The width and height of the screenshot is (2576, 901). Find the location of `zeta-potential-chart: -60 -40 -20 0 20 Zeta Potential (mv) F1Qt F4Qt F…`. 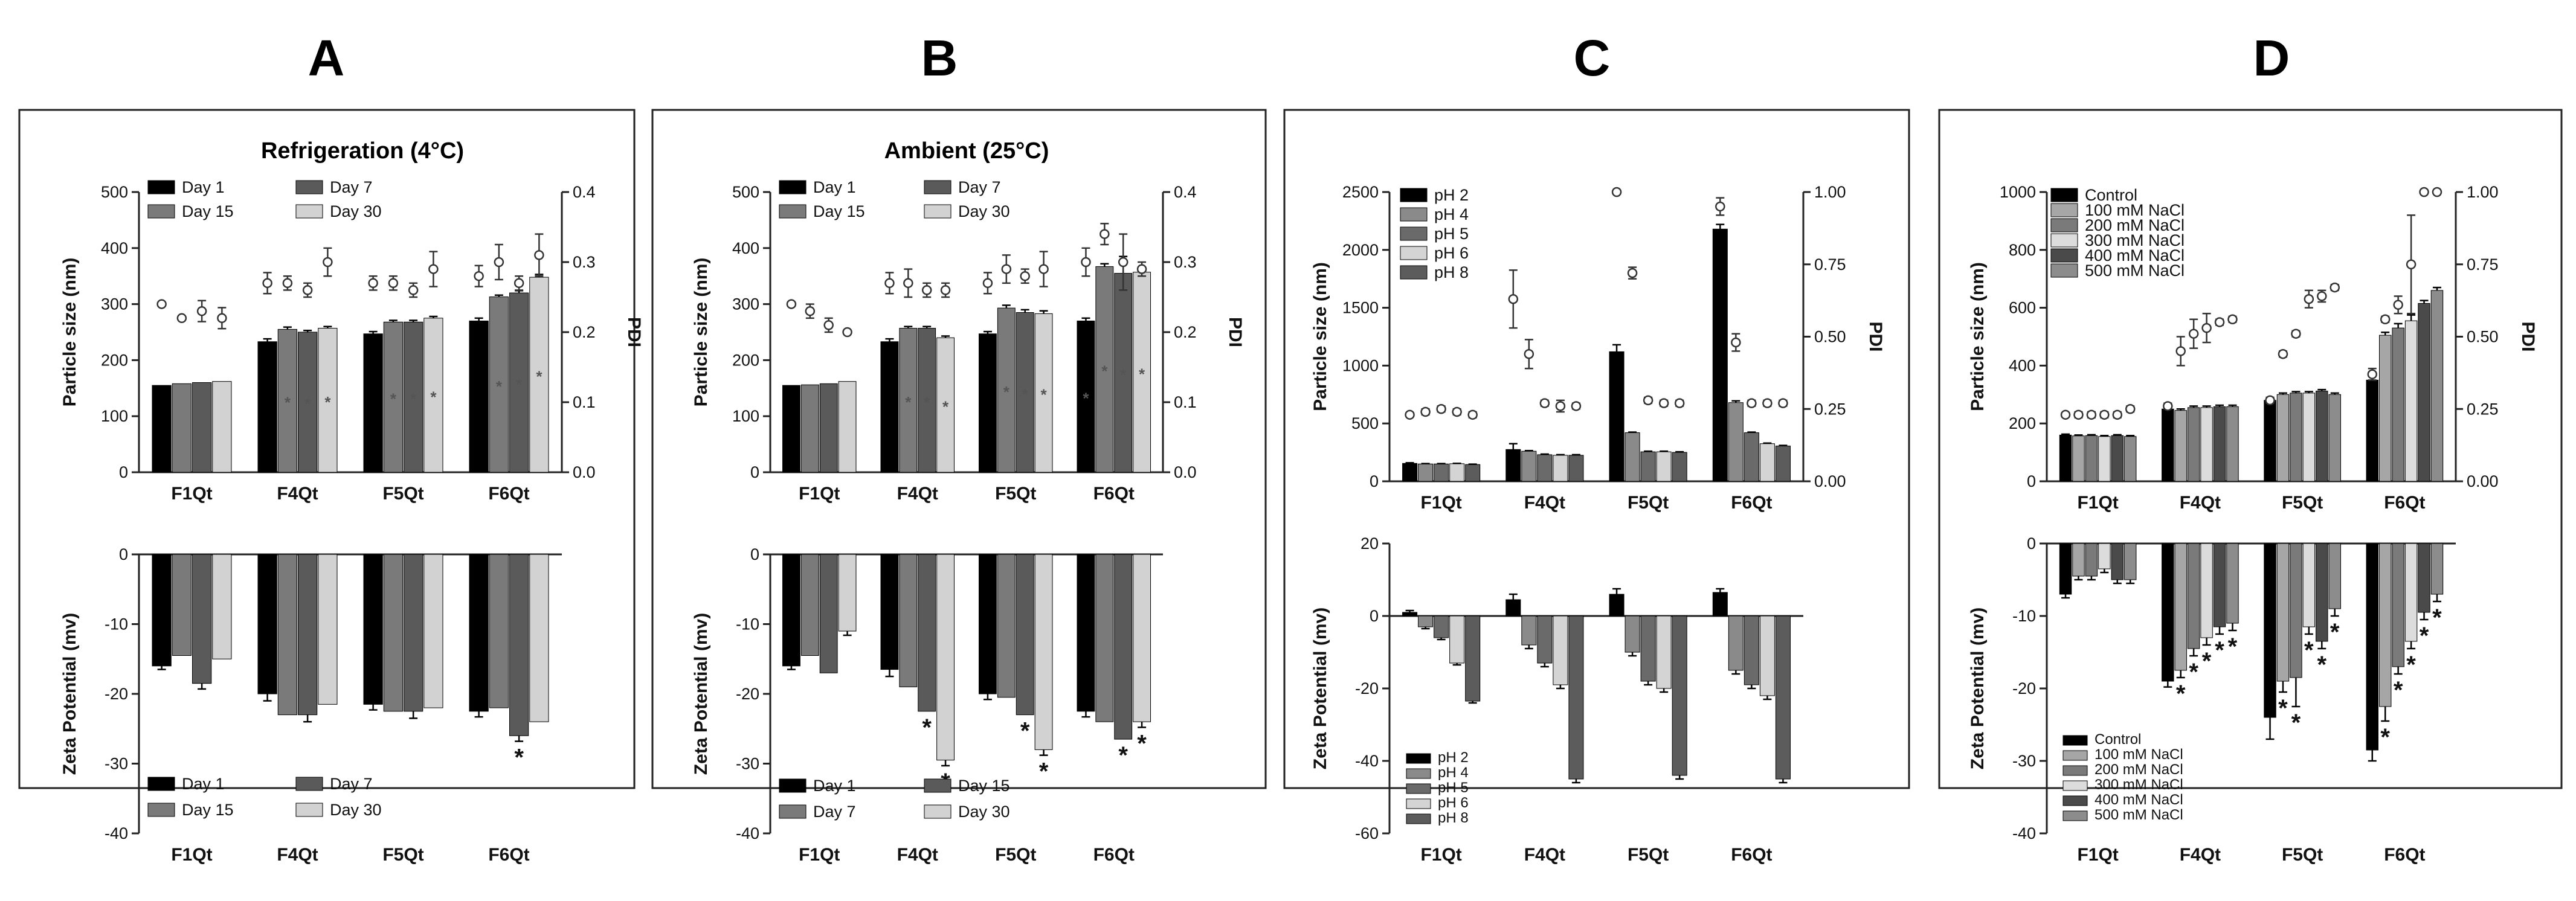

zeta-potential-chart: -60 -40 -20 0 20 Zeta Potential (mv) F1Qt F4Qt F… is located at coordinates (1556, 699).